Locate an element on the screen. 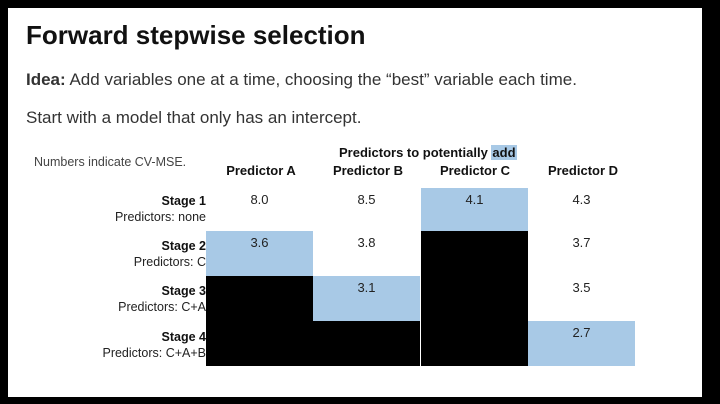 This screenshot has height=404, width=720. stage-name: Stage 2 is located at coordinates (183, 246).